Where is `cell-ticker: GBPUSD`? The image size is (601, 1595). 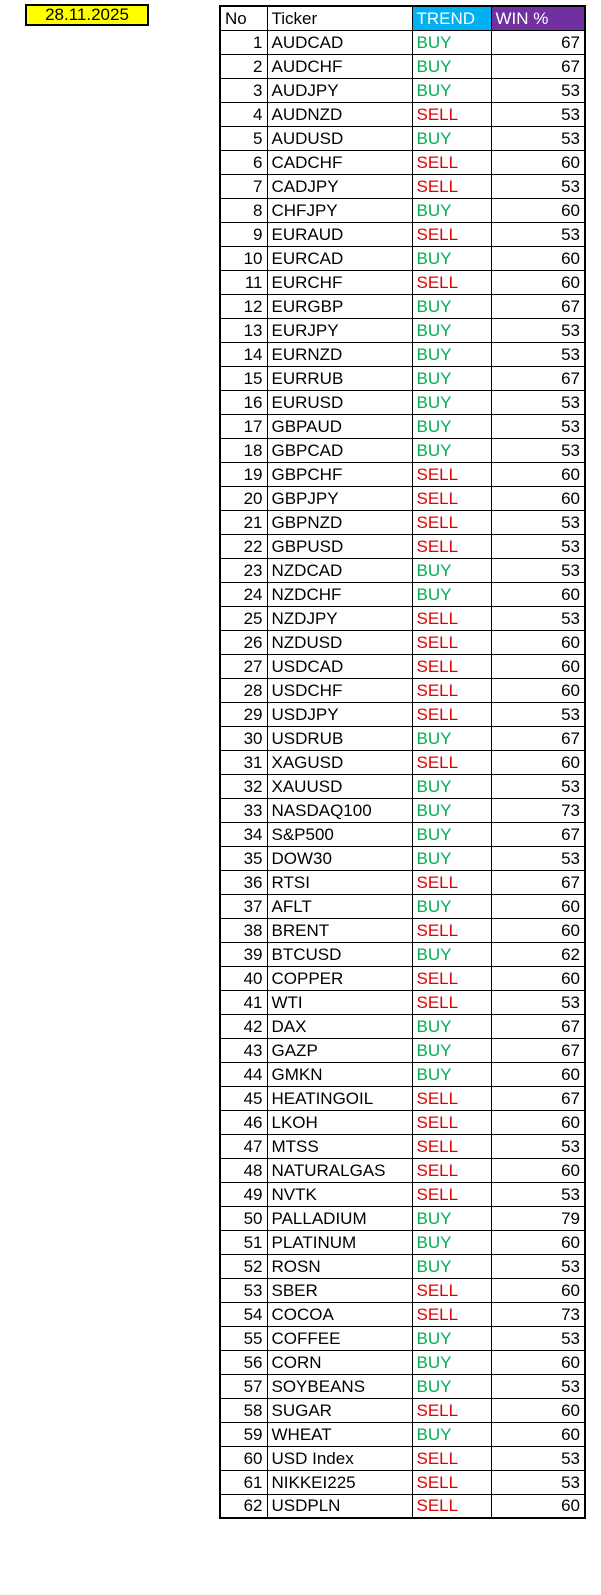 cell-ticker: GBPUSD is located at coordinates (339, 546).